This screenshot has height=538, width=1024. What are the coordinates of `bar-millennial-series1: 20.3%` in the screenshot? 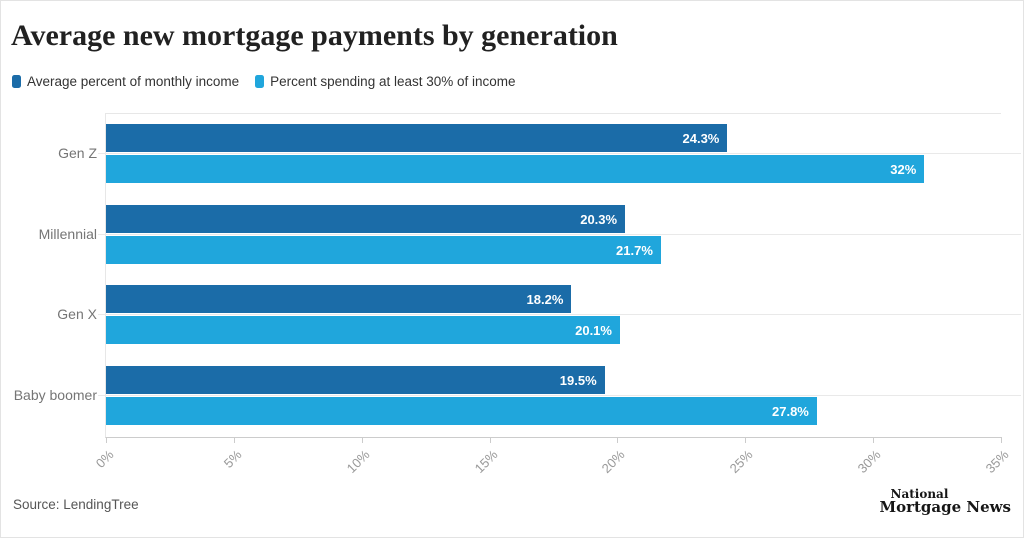 It's located at (366, 219).